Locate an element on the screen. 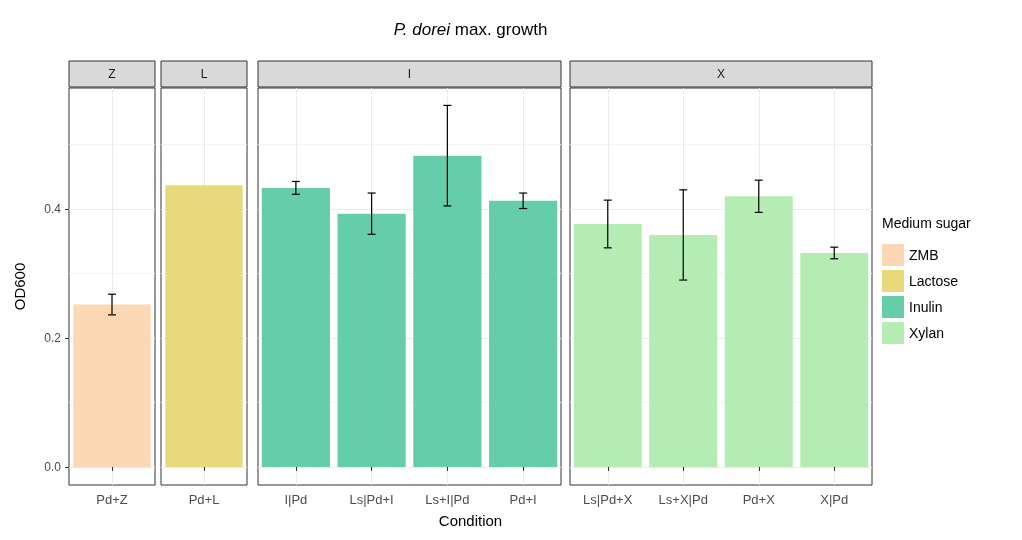 This screenshot has width=1022, height=540. legend-label: ZMB is located at coordinates (924, 255).